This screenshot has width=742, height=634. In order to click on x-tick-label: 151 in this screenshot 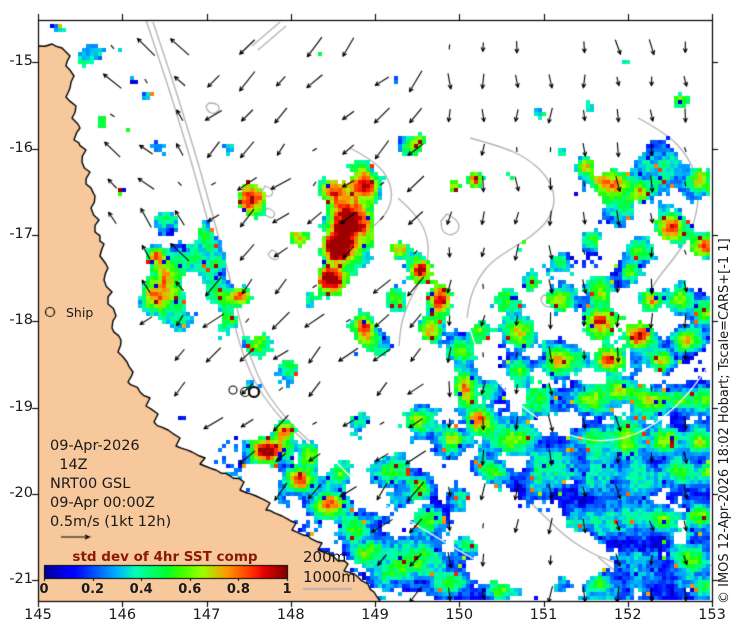, I will do `click(543, 615)`.